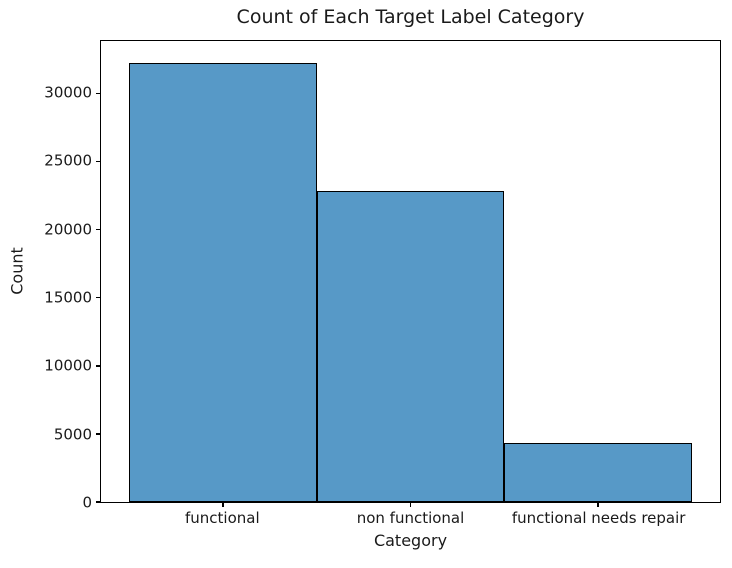  I want to click on x-tick-label: non functional, so click(410, 518).